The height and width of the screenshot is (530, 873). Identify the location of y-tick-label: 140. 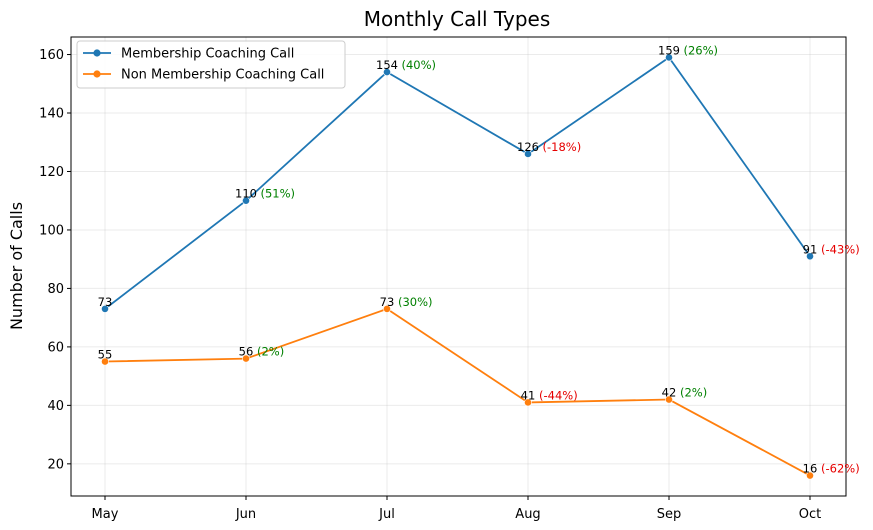
(51, 114).